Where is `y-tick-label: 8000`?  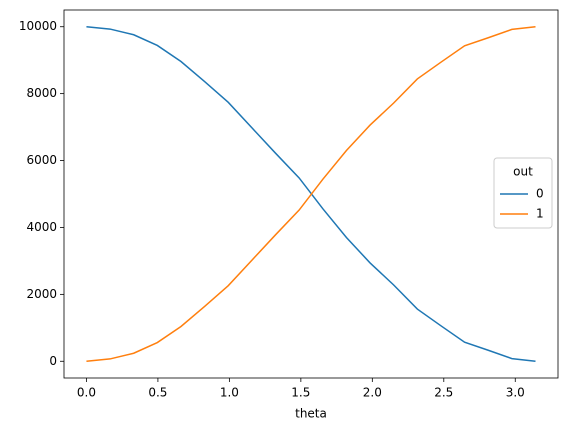 y-tick-label: 8000 is located at coordinates (41, 93).